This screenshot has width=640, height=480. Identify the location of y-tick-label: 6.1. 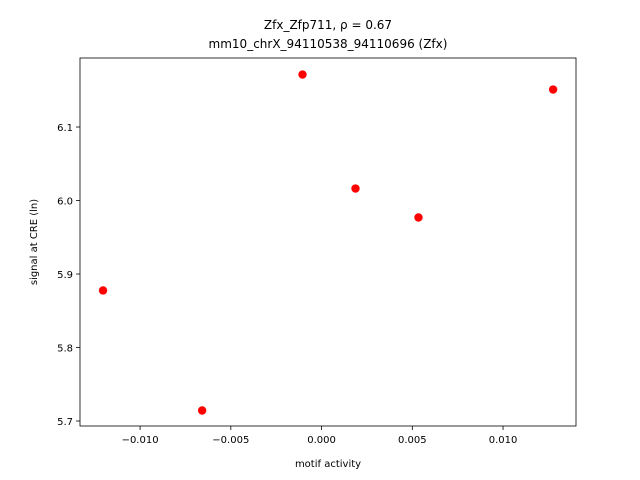
(65, 128).